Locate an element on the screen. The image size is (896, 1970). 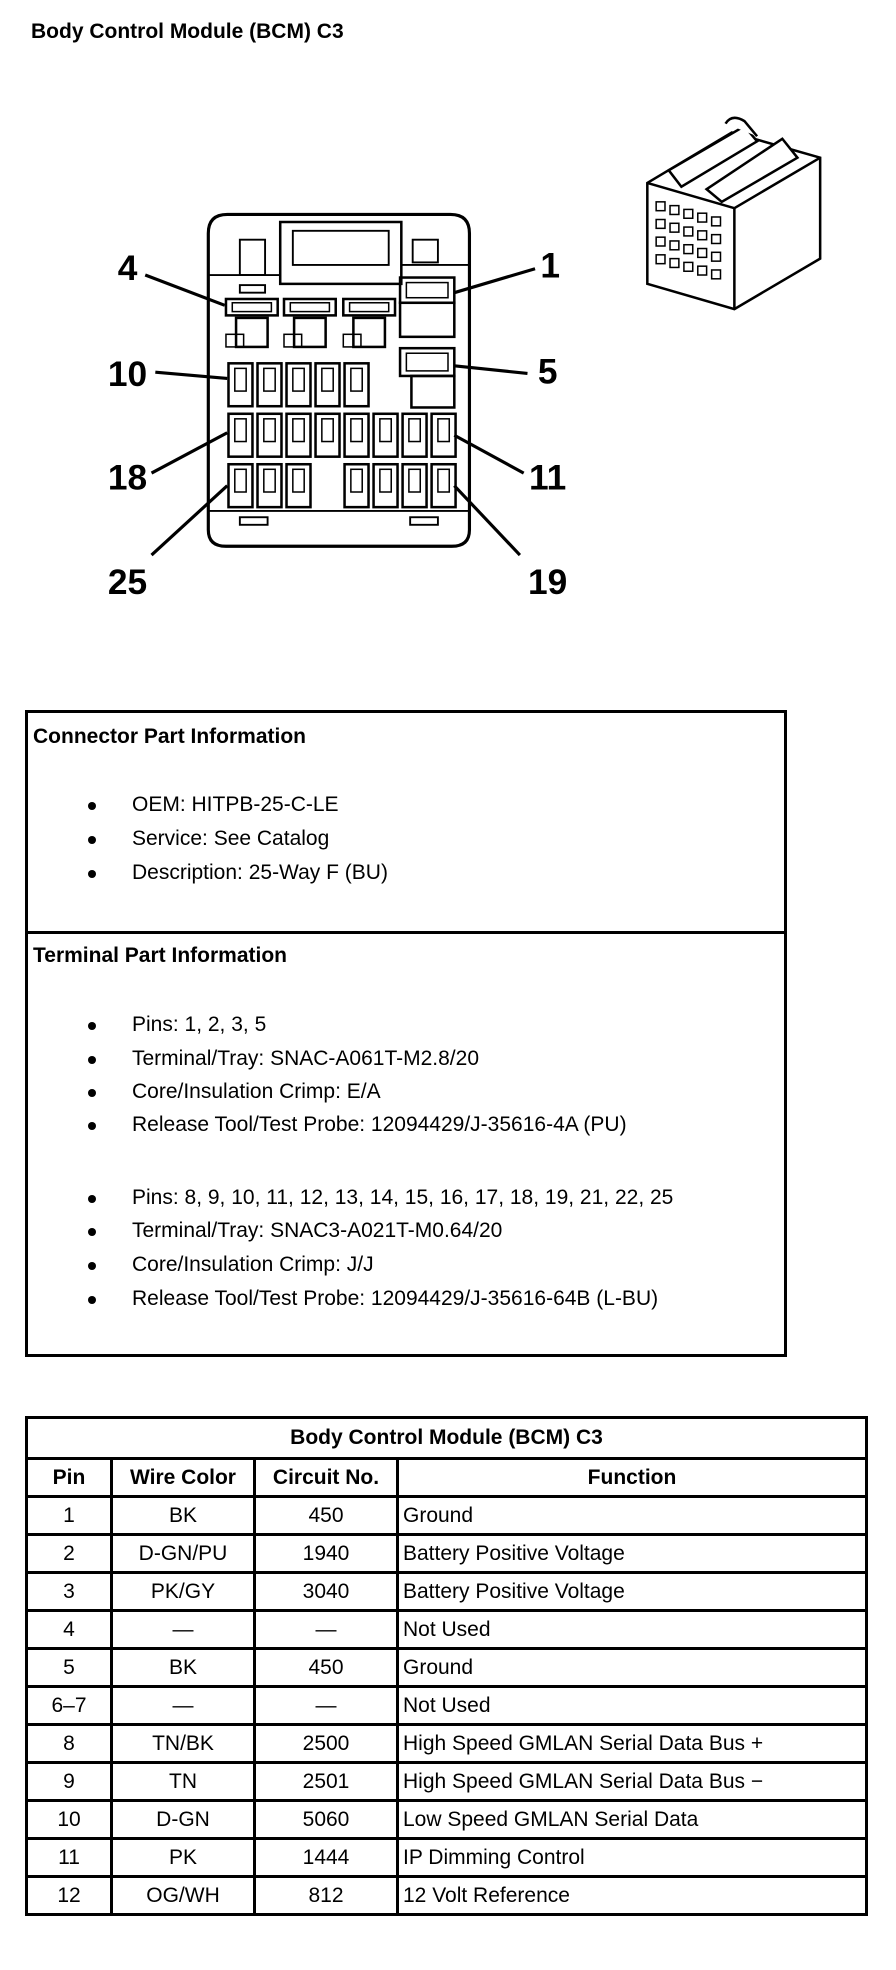
table-cell: 9 is located at coordinates (69, 1781).